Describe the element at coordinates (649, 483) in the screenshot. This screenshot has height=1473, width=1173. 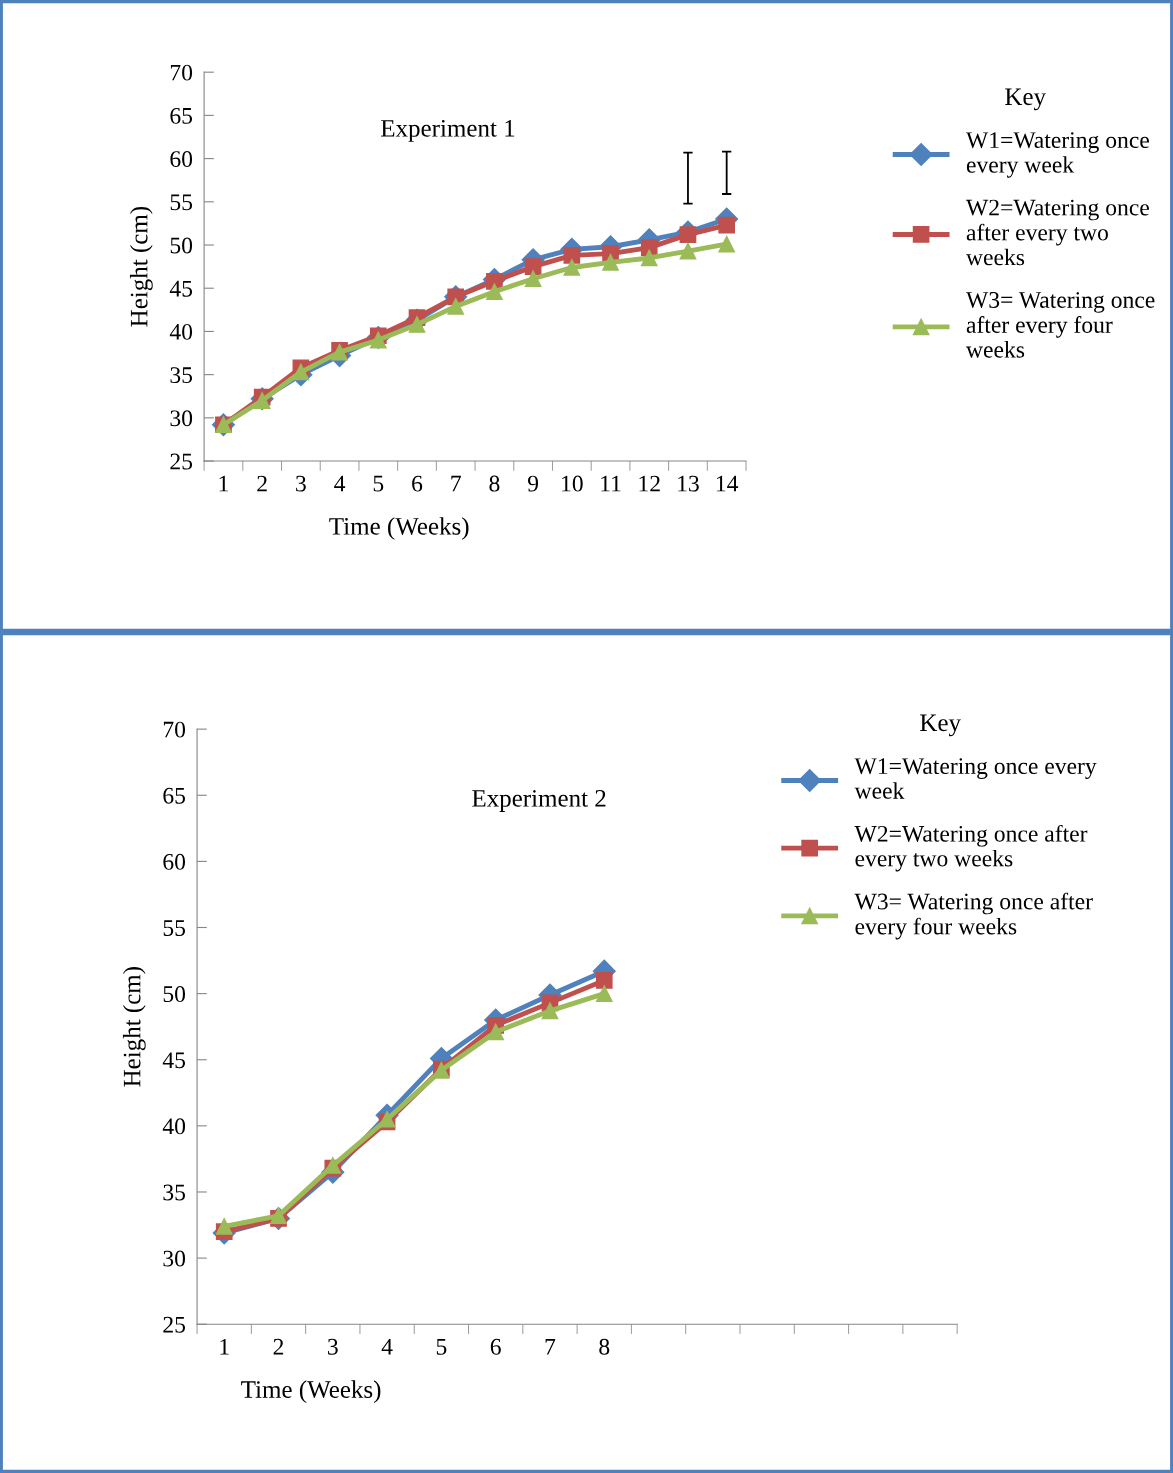
I see `x-tick-label: 12` at that location.